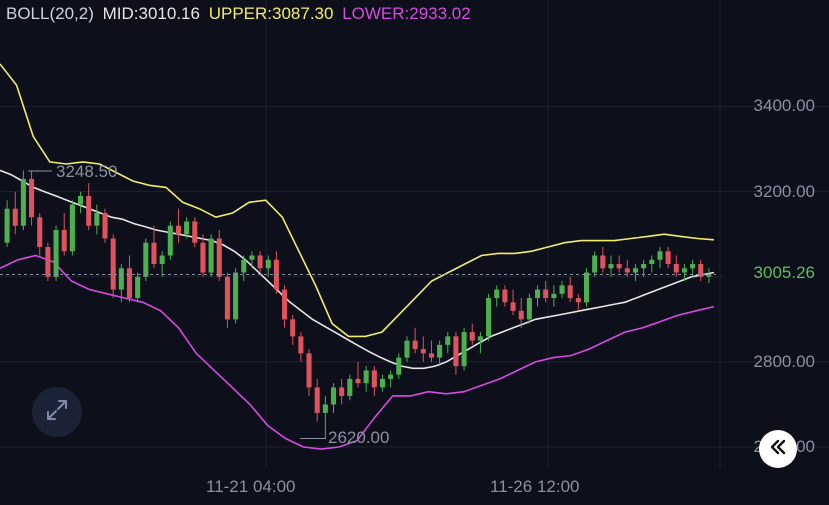 The height and width of the screenshot is (505, 829). Describe the element at coordinates (50, 13) in the screenshot. I see `indicator-name: BOLL(20,2)` at that location.